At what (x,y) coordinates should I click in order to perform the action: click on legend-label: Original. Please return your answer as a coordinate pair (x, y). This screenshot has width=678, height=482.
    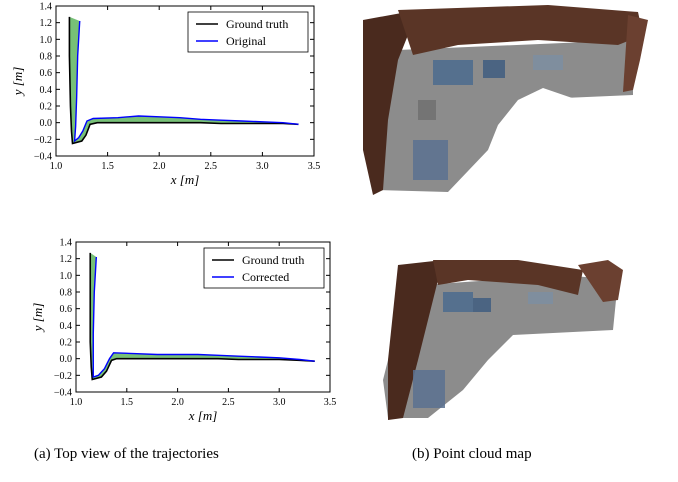
    Looking at the image, I should click on (246, 41).